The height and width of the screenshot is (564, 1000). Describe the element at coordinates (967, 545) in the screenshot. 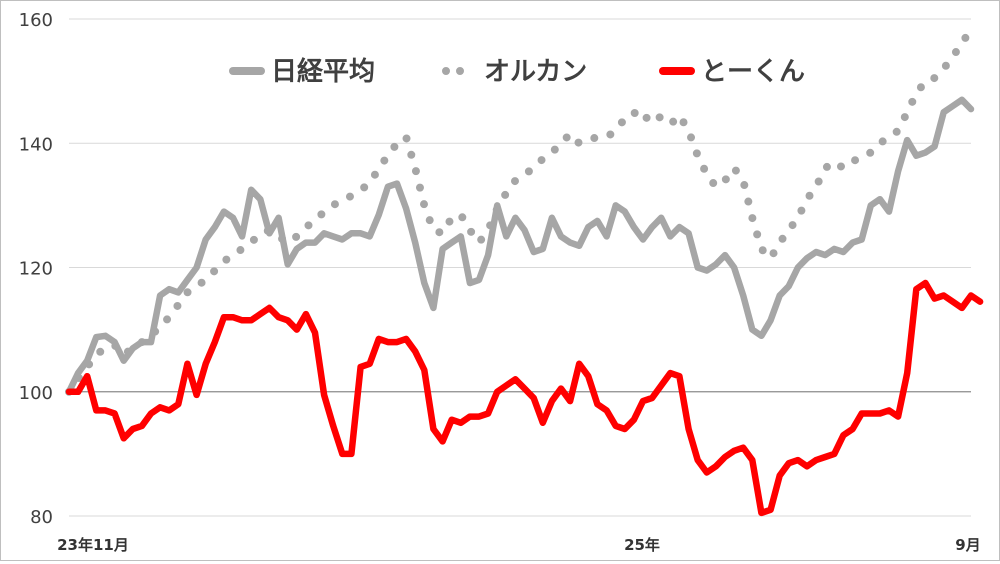

I see `x-tick-label: 9月` at that location.